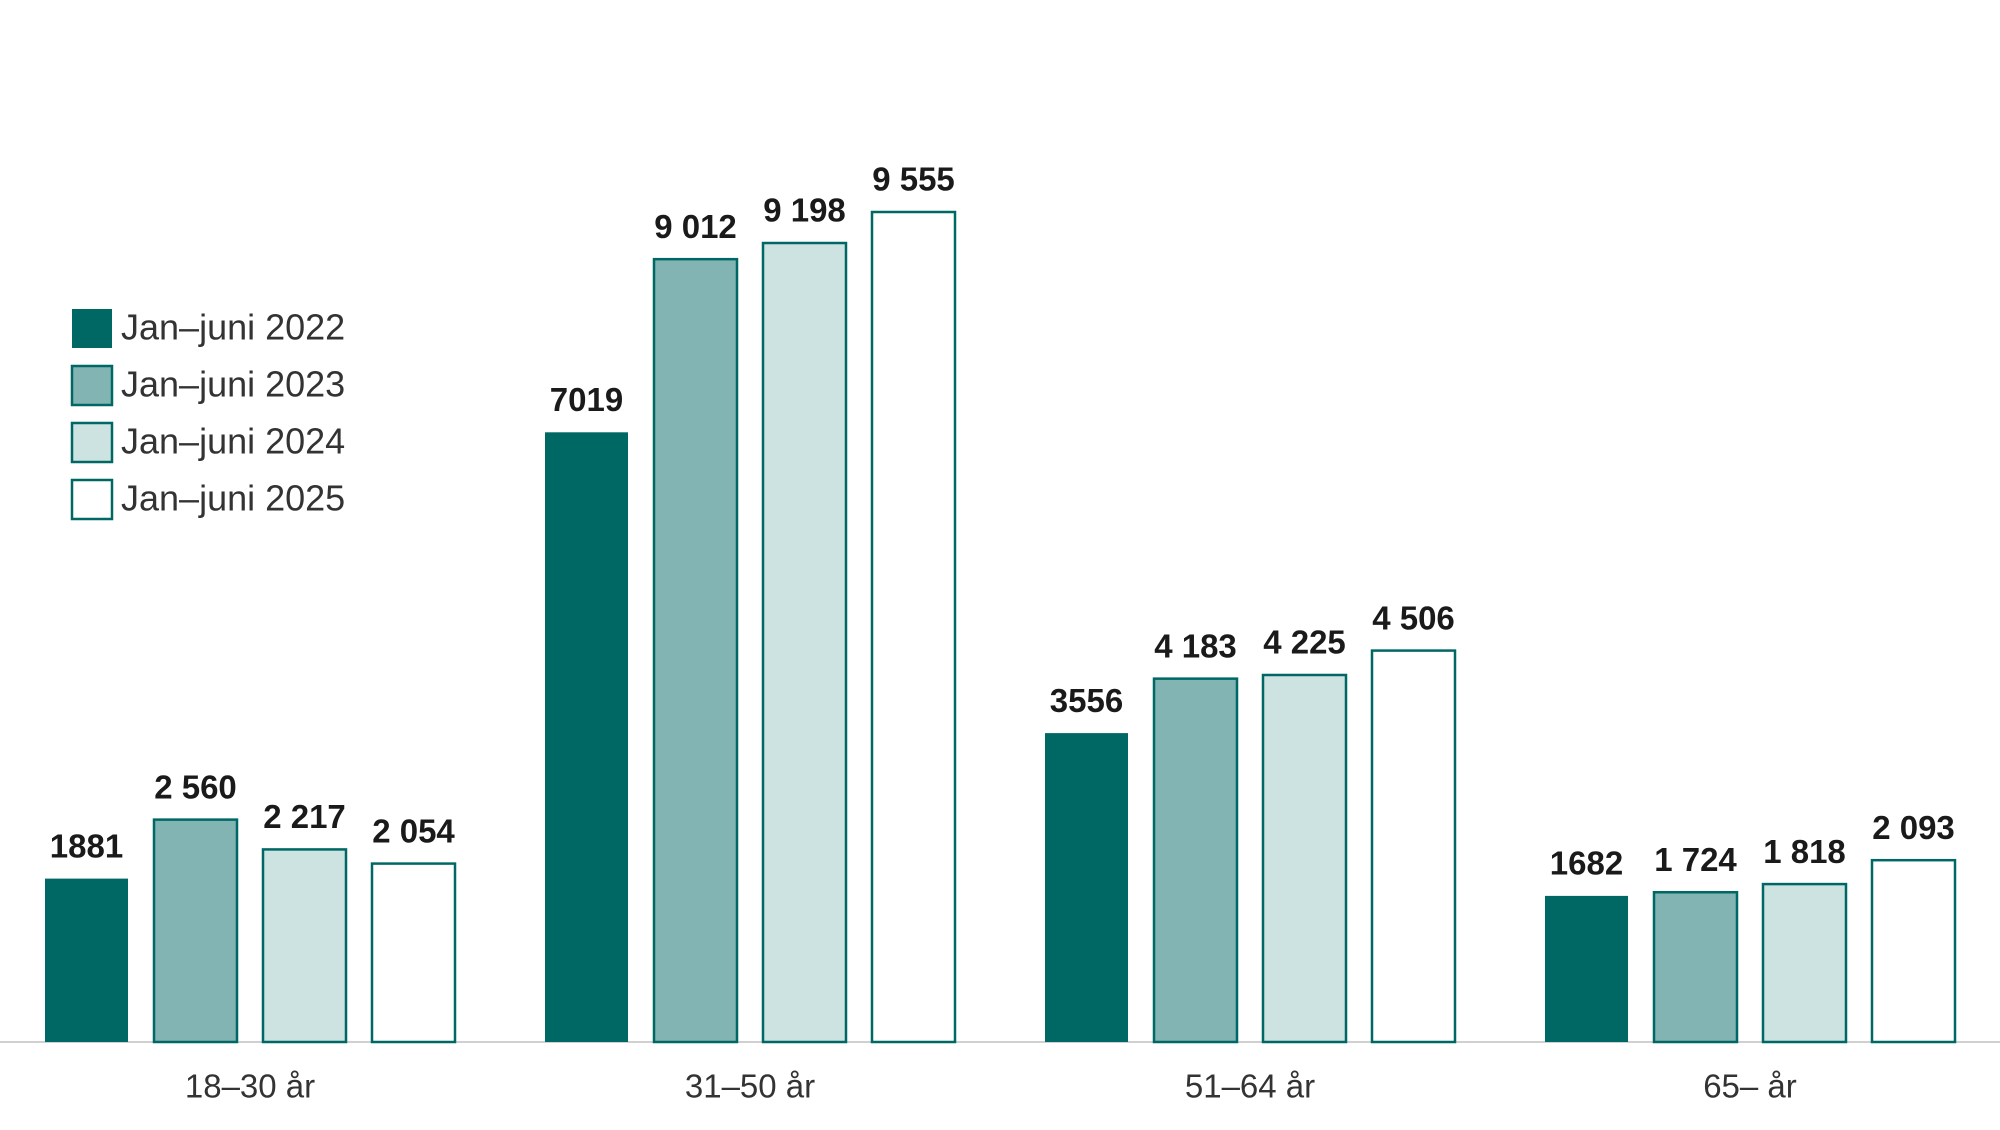 The image size is (2000, 1130). What do you see at coordinates (1695, 859) in the screenshot?
I see `value-label: 1 724` at bounding box center [1695, 859].